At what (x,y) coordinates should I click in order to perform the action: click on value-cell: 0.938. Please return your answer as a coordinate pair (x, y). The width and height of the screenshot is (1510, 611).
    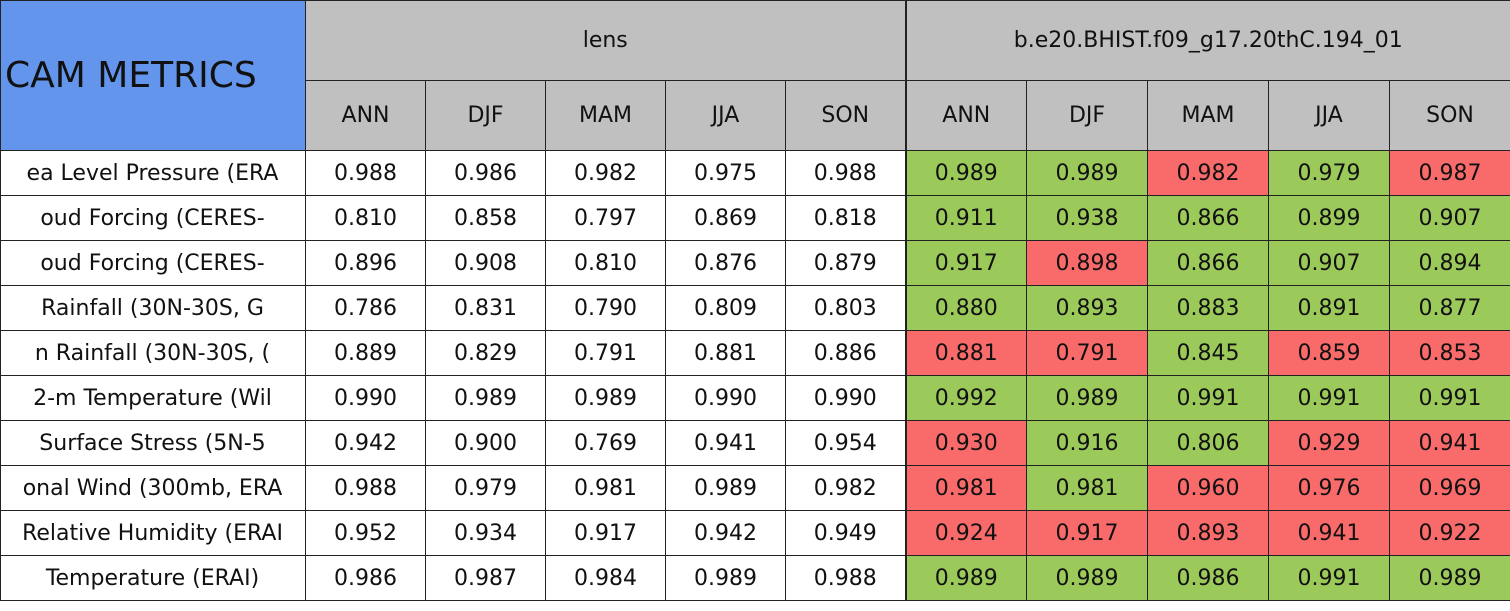
    Looking at the image, I should click on (1087, 218).